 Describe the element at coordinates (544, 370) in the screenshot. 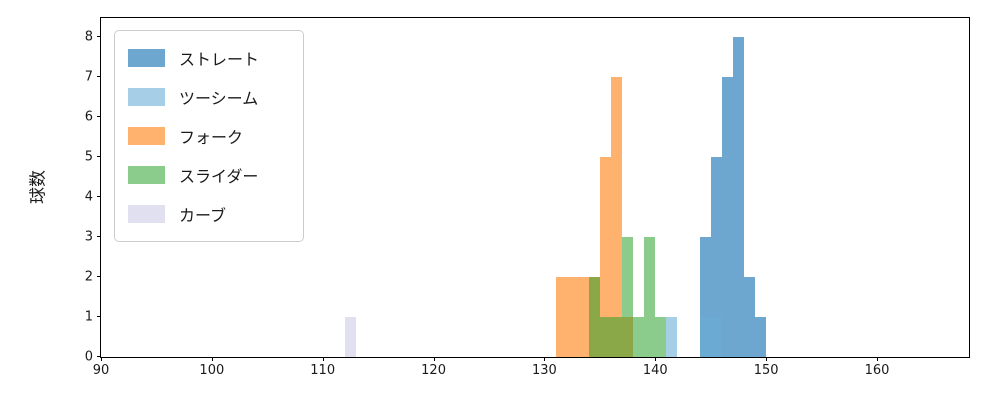

I see `x-tick-label: 130` at that location.